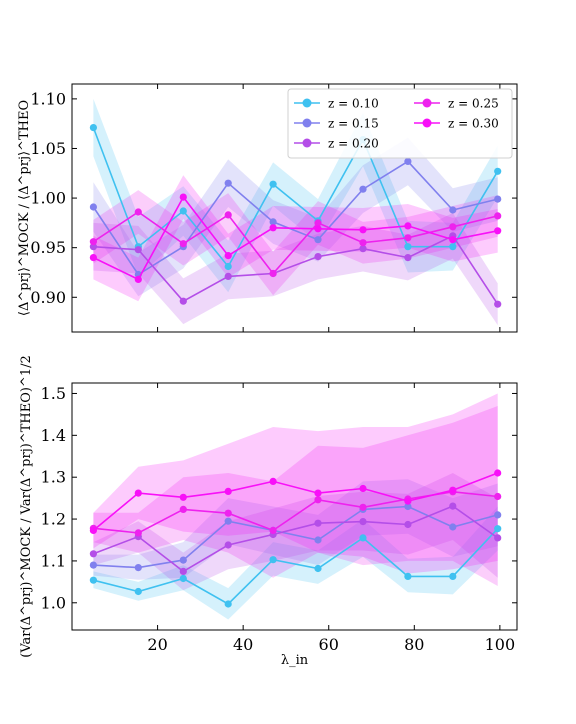  What do you see at coordinates (500, 644) in the screenshot?
I see `x-tick-label-bottom-4: 100` at bounding box center [500, 644].